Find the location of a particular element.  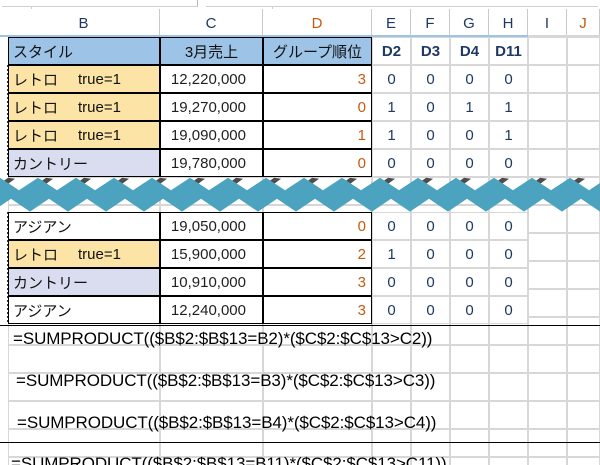

cell-sales-bottom-2: 10,910,000 is located at coordinates (211, 282).